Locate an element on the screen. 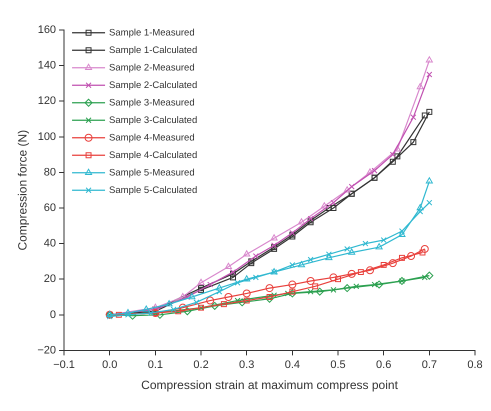 This screenshot has width=491, height=411. x-tick-label: 0.3 is located at coordinates (246, 365).